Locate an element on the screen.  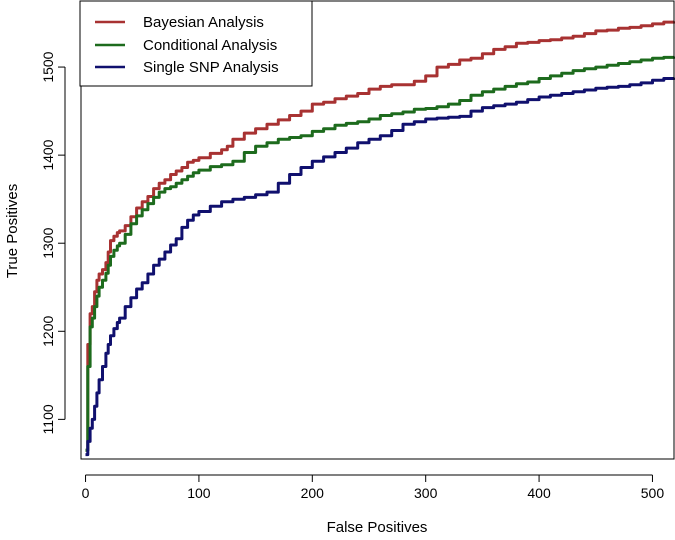
y-tick-label: 1200 is located at coordinates (48, 331).